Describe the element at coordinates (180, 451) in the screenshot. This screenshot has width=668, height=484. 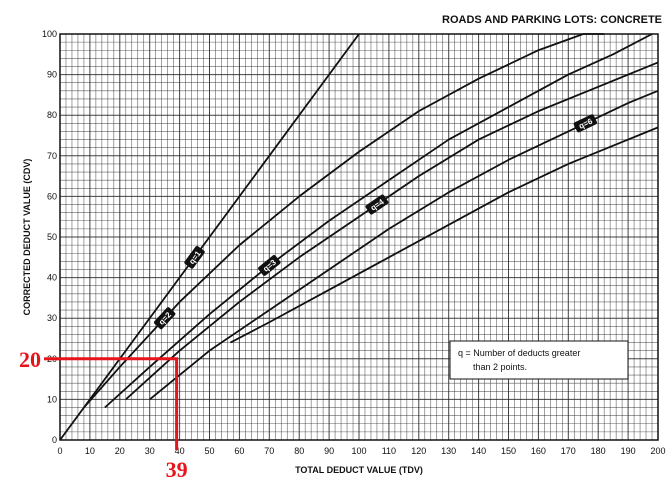
I see `x-tick-label: 40` at that location.